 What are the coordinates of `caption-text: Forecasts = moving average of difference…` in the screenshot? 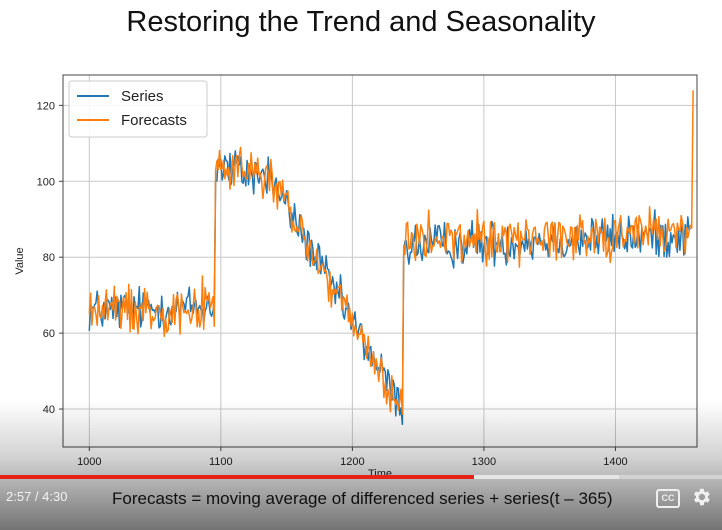 It's located at (362, 498).